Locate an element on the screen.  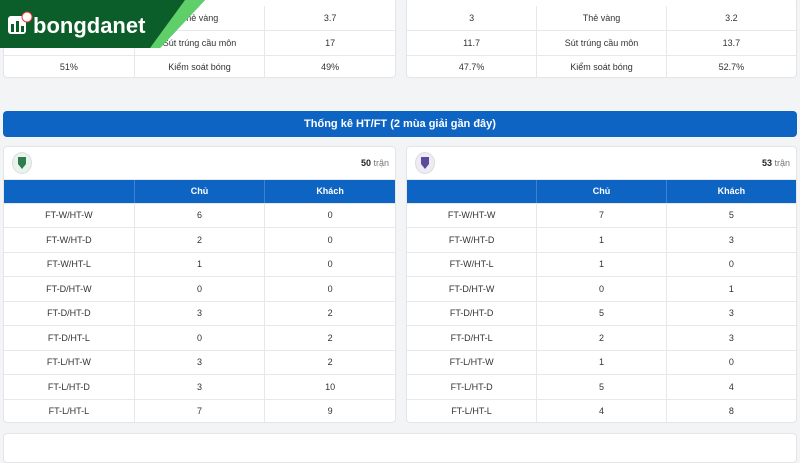
table-row: FT-D/HT-D 3 2 is located at coordinates (199, 313).